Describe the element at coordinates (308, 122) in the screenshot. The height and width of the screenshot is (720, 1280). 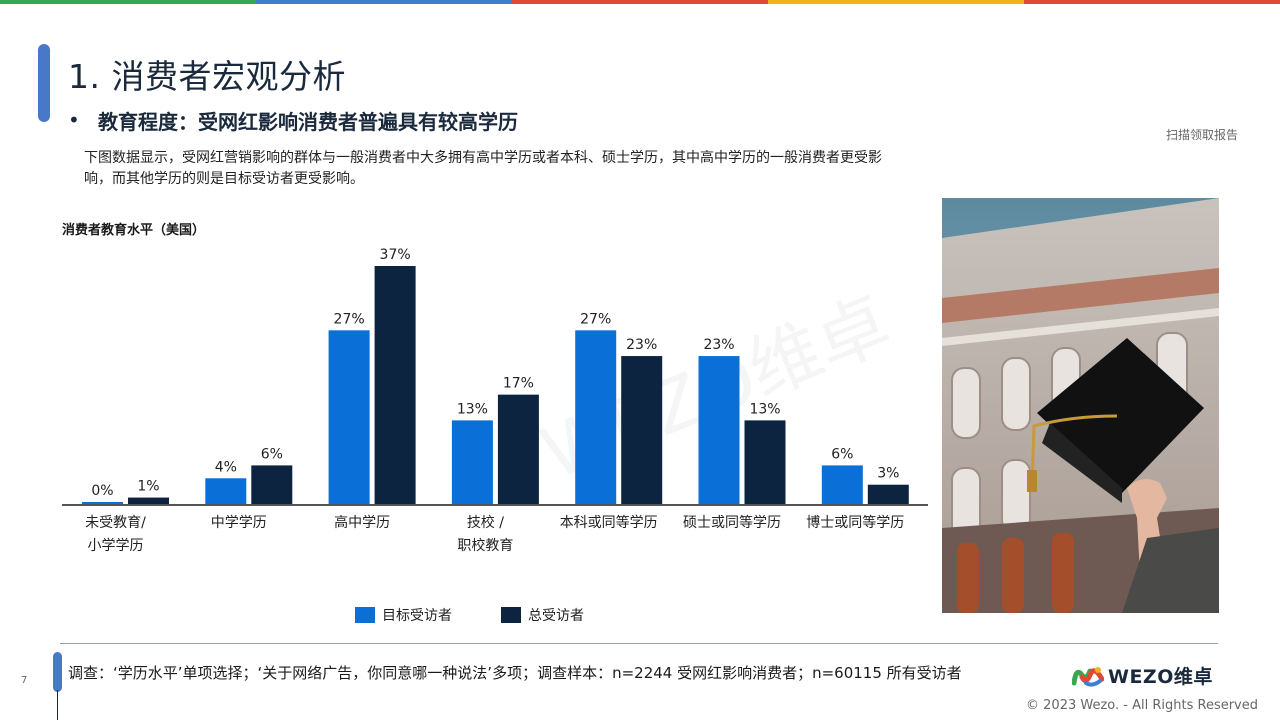
I see `page-subtitle: 教育程度：受网红影响消费者普遍具有较高学历` at that location.